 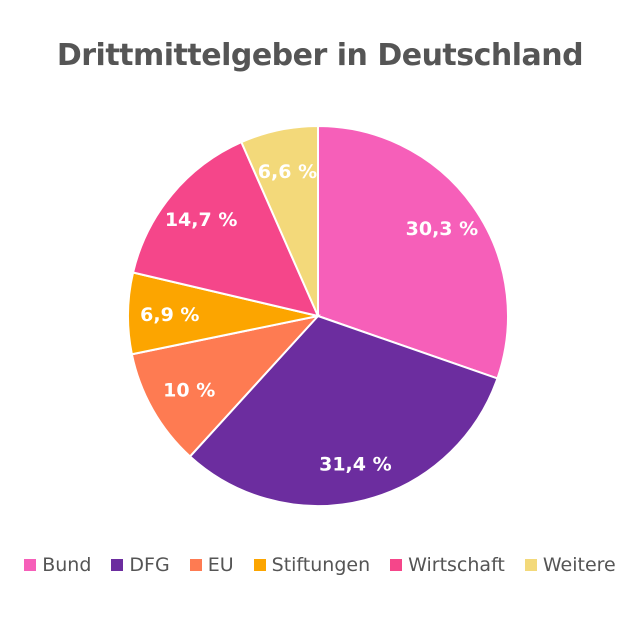 What do you see at coordinates (67, 565) in the screenshot?
I see `legend-label: Bund` at bounding box center [67, 565].